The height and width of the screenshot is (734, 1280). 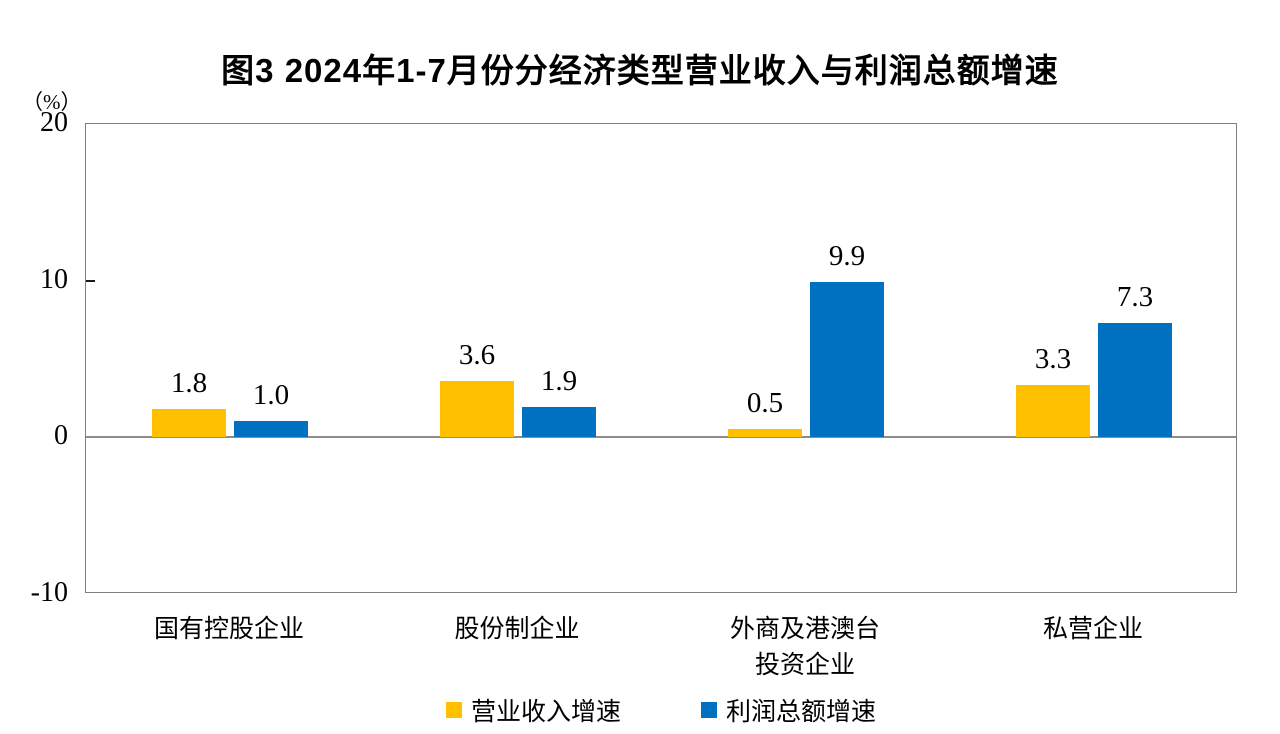 What do you see at coordinates (477, 409) in the screenshot?
I see `bar-series1-cat2` at bounding box center [477, 409].